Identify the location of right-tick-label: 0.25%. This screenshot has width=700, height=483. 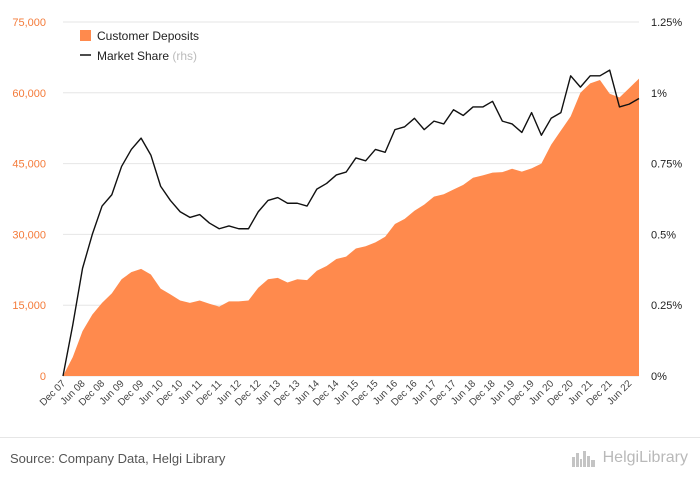
(666, 306).